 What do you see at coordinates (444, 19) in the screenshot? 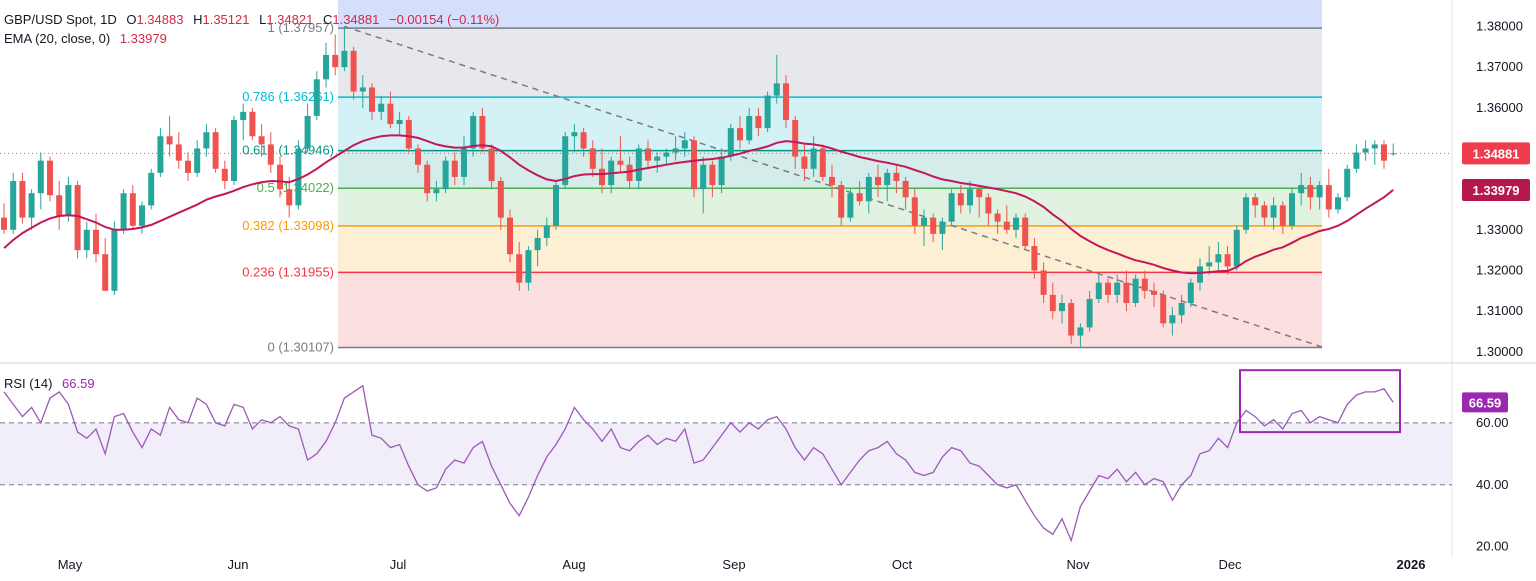
I see `change-value: −0.00154 (−0.11%)` at bounding box center [444, 19].